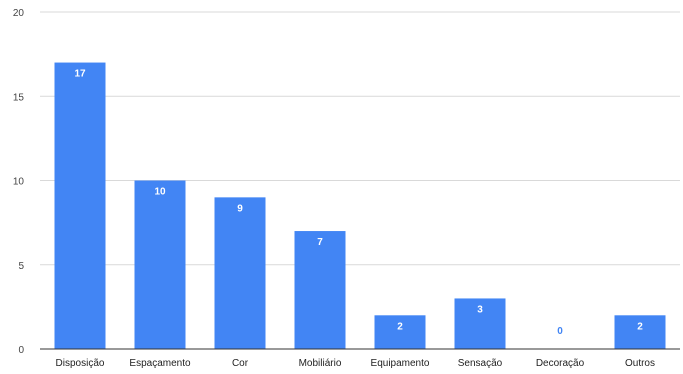 Image resolution: width=683 pixels, height=374 pixels. I want to click on bar-value-label: 7, so click(320, 242).